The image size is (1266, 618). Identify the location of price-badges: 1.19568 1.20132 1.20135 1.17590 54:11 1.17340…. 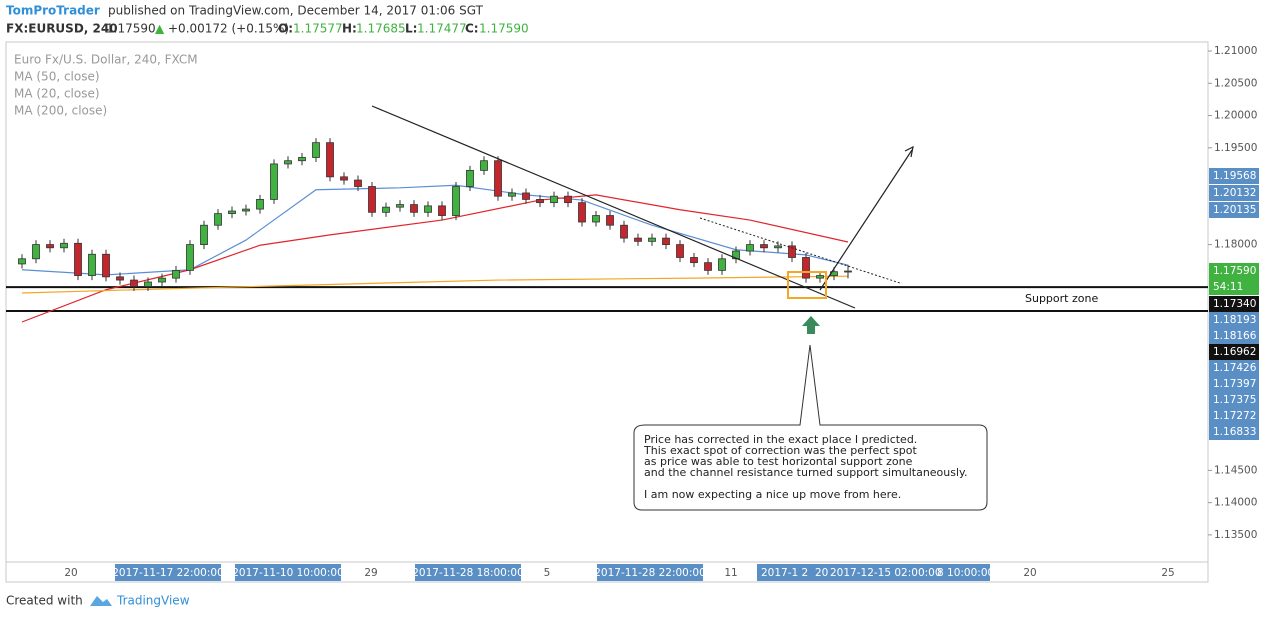
(1234, 304).